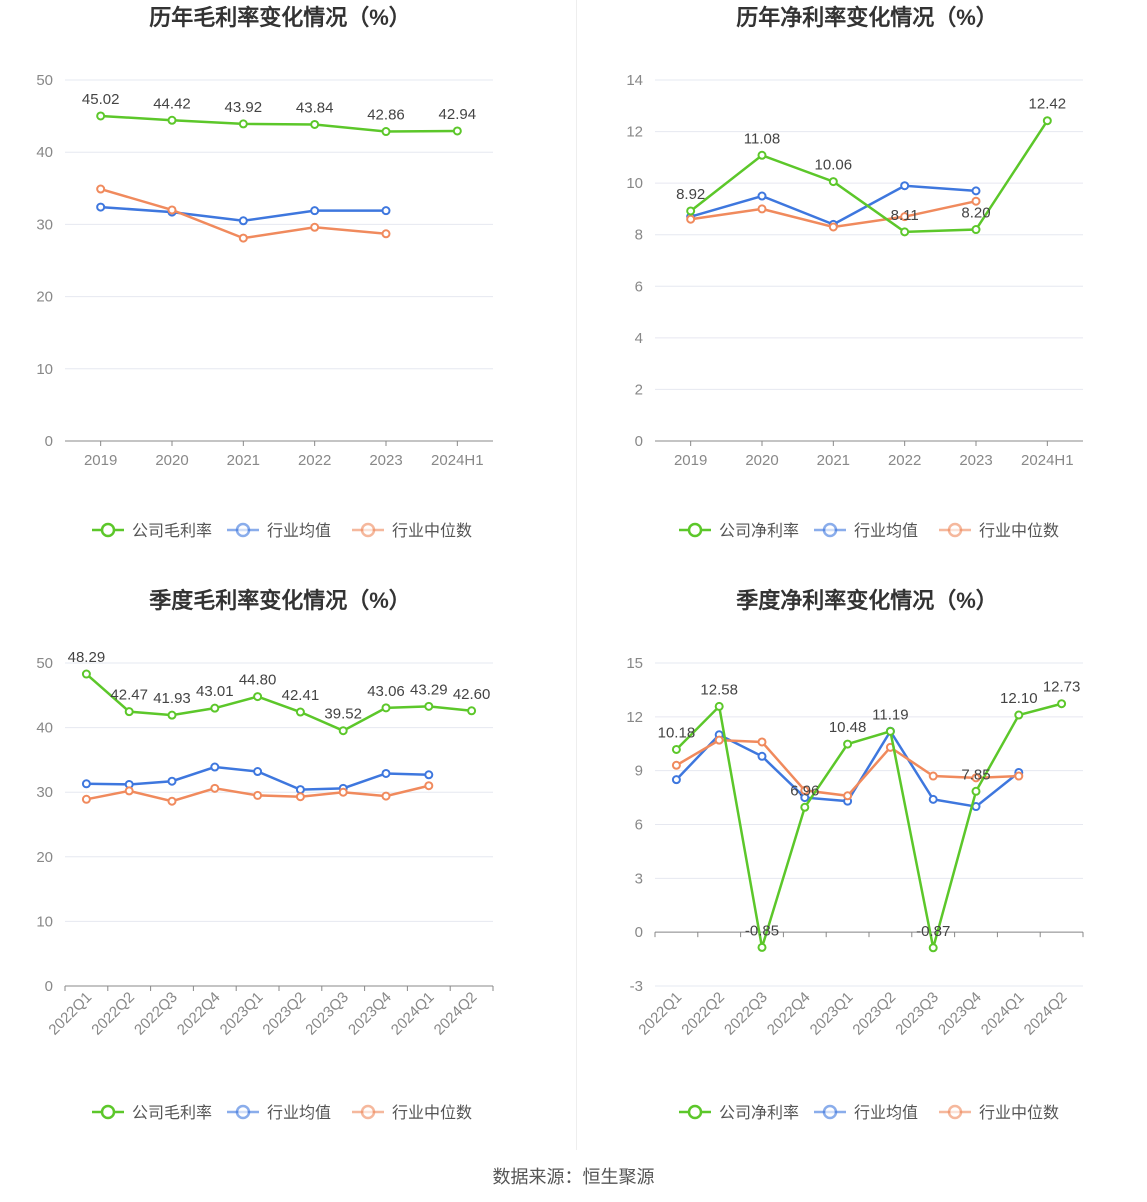  Describe the element at coordinates (759, 531) in the screenshot. I see `legend-label: 公司净利率` at that location.